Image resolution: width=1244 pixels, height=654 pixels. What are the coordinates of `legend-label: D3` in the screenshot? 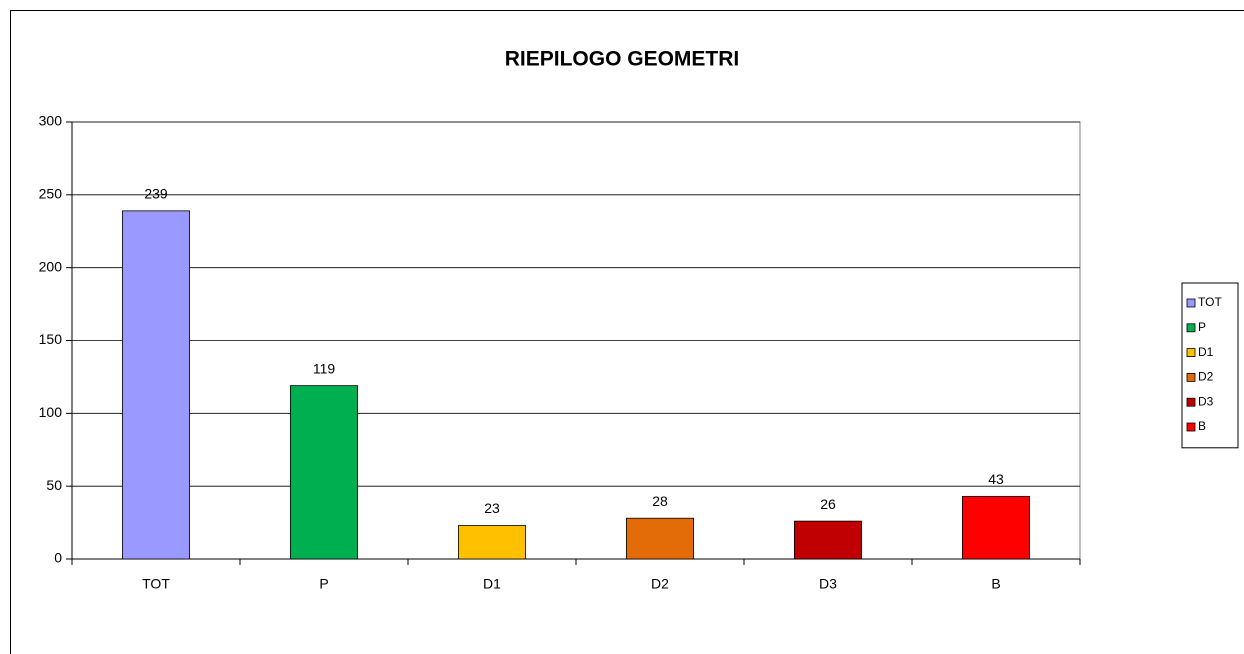 It's located at (1206, 401).